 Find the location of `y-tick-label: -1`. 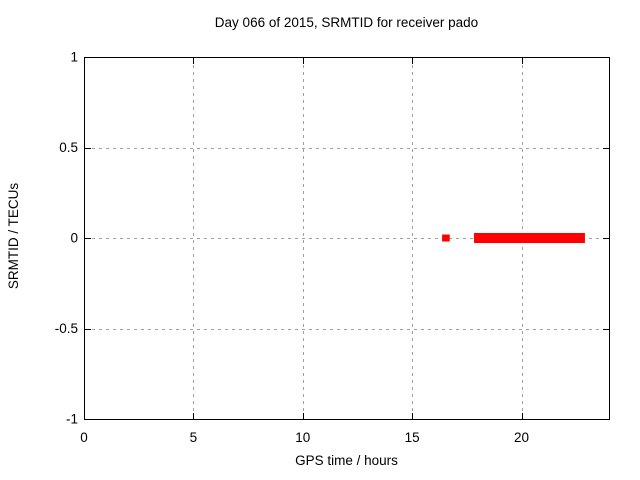

y-tick-label: -1 is located at coordinates (72, 419).